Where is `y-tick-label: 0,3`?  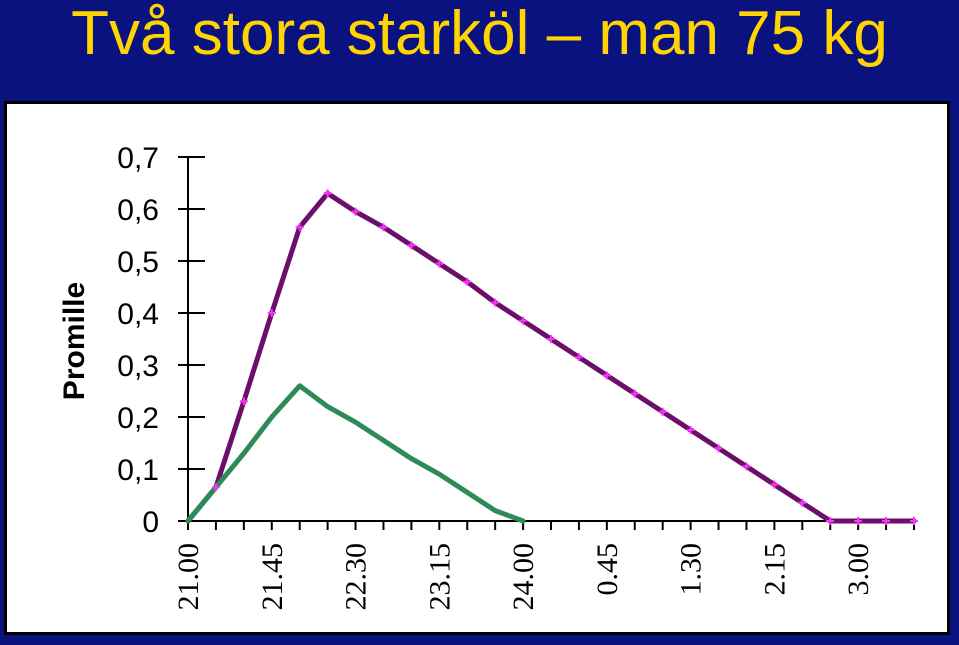 y-tick-label: 0,3 is located at coordinates (138, 366).